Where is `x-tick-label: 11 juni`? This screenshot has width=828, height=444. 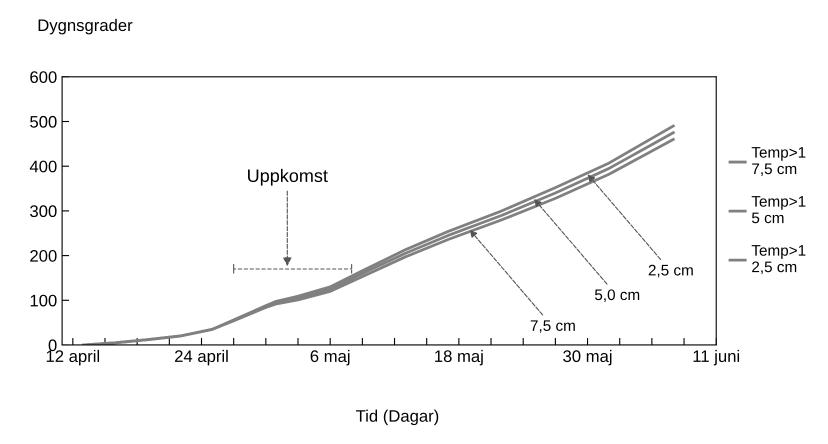
x-tick-label: 11 juni is located at coordinates (717, 358).